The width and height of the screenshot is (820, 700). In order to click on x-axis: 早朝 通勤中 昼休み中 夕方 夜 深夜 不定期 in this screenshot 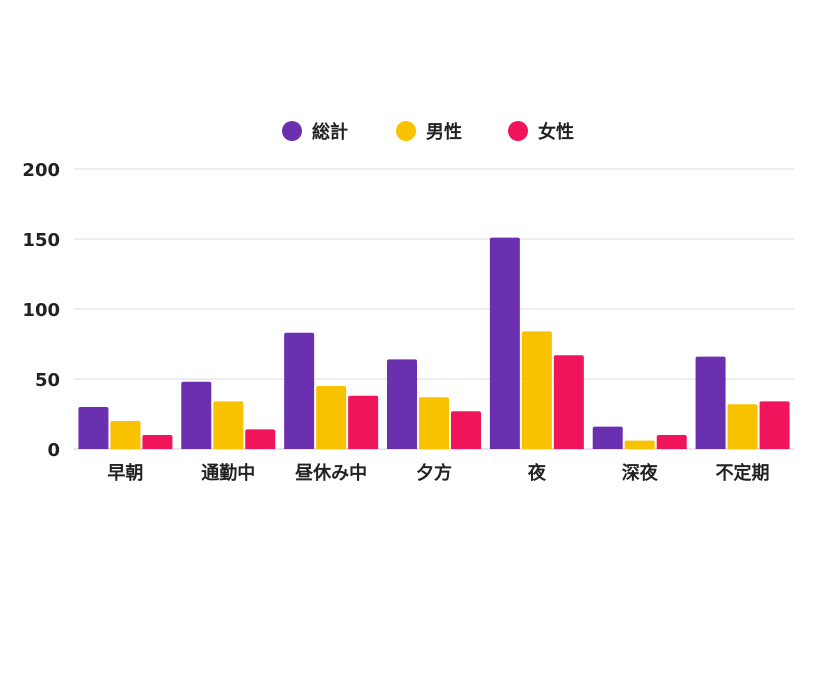, I will do `click(438, 473)`.